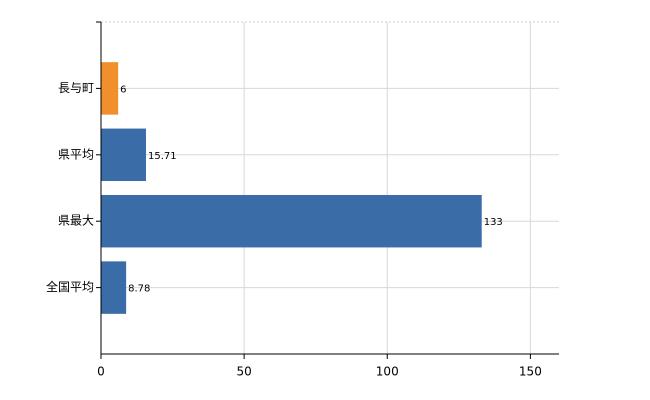  What do you see at coordinates (139, 289) in the screenshot?
I see `value-label: 8.78` at bounding box center [139, 289].